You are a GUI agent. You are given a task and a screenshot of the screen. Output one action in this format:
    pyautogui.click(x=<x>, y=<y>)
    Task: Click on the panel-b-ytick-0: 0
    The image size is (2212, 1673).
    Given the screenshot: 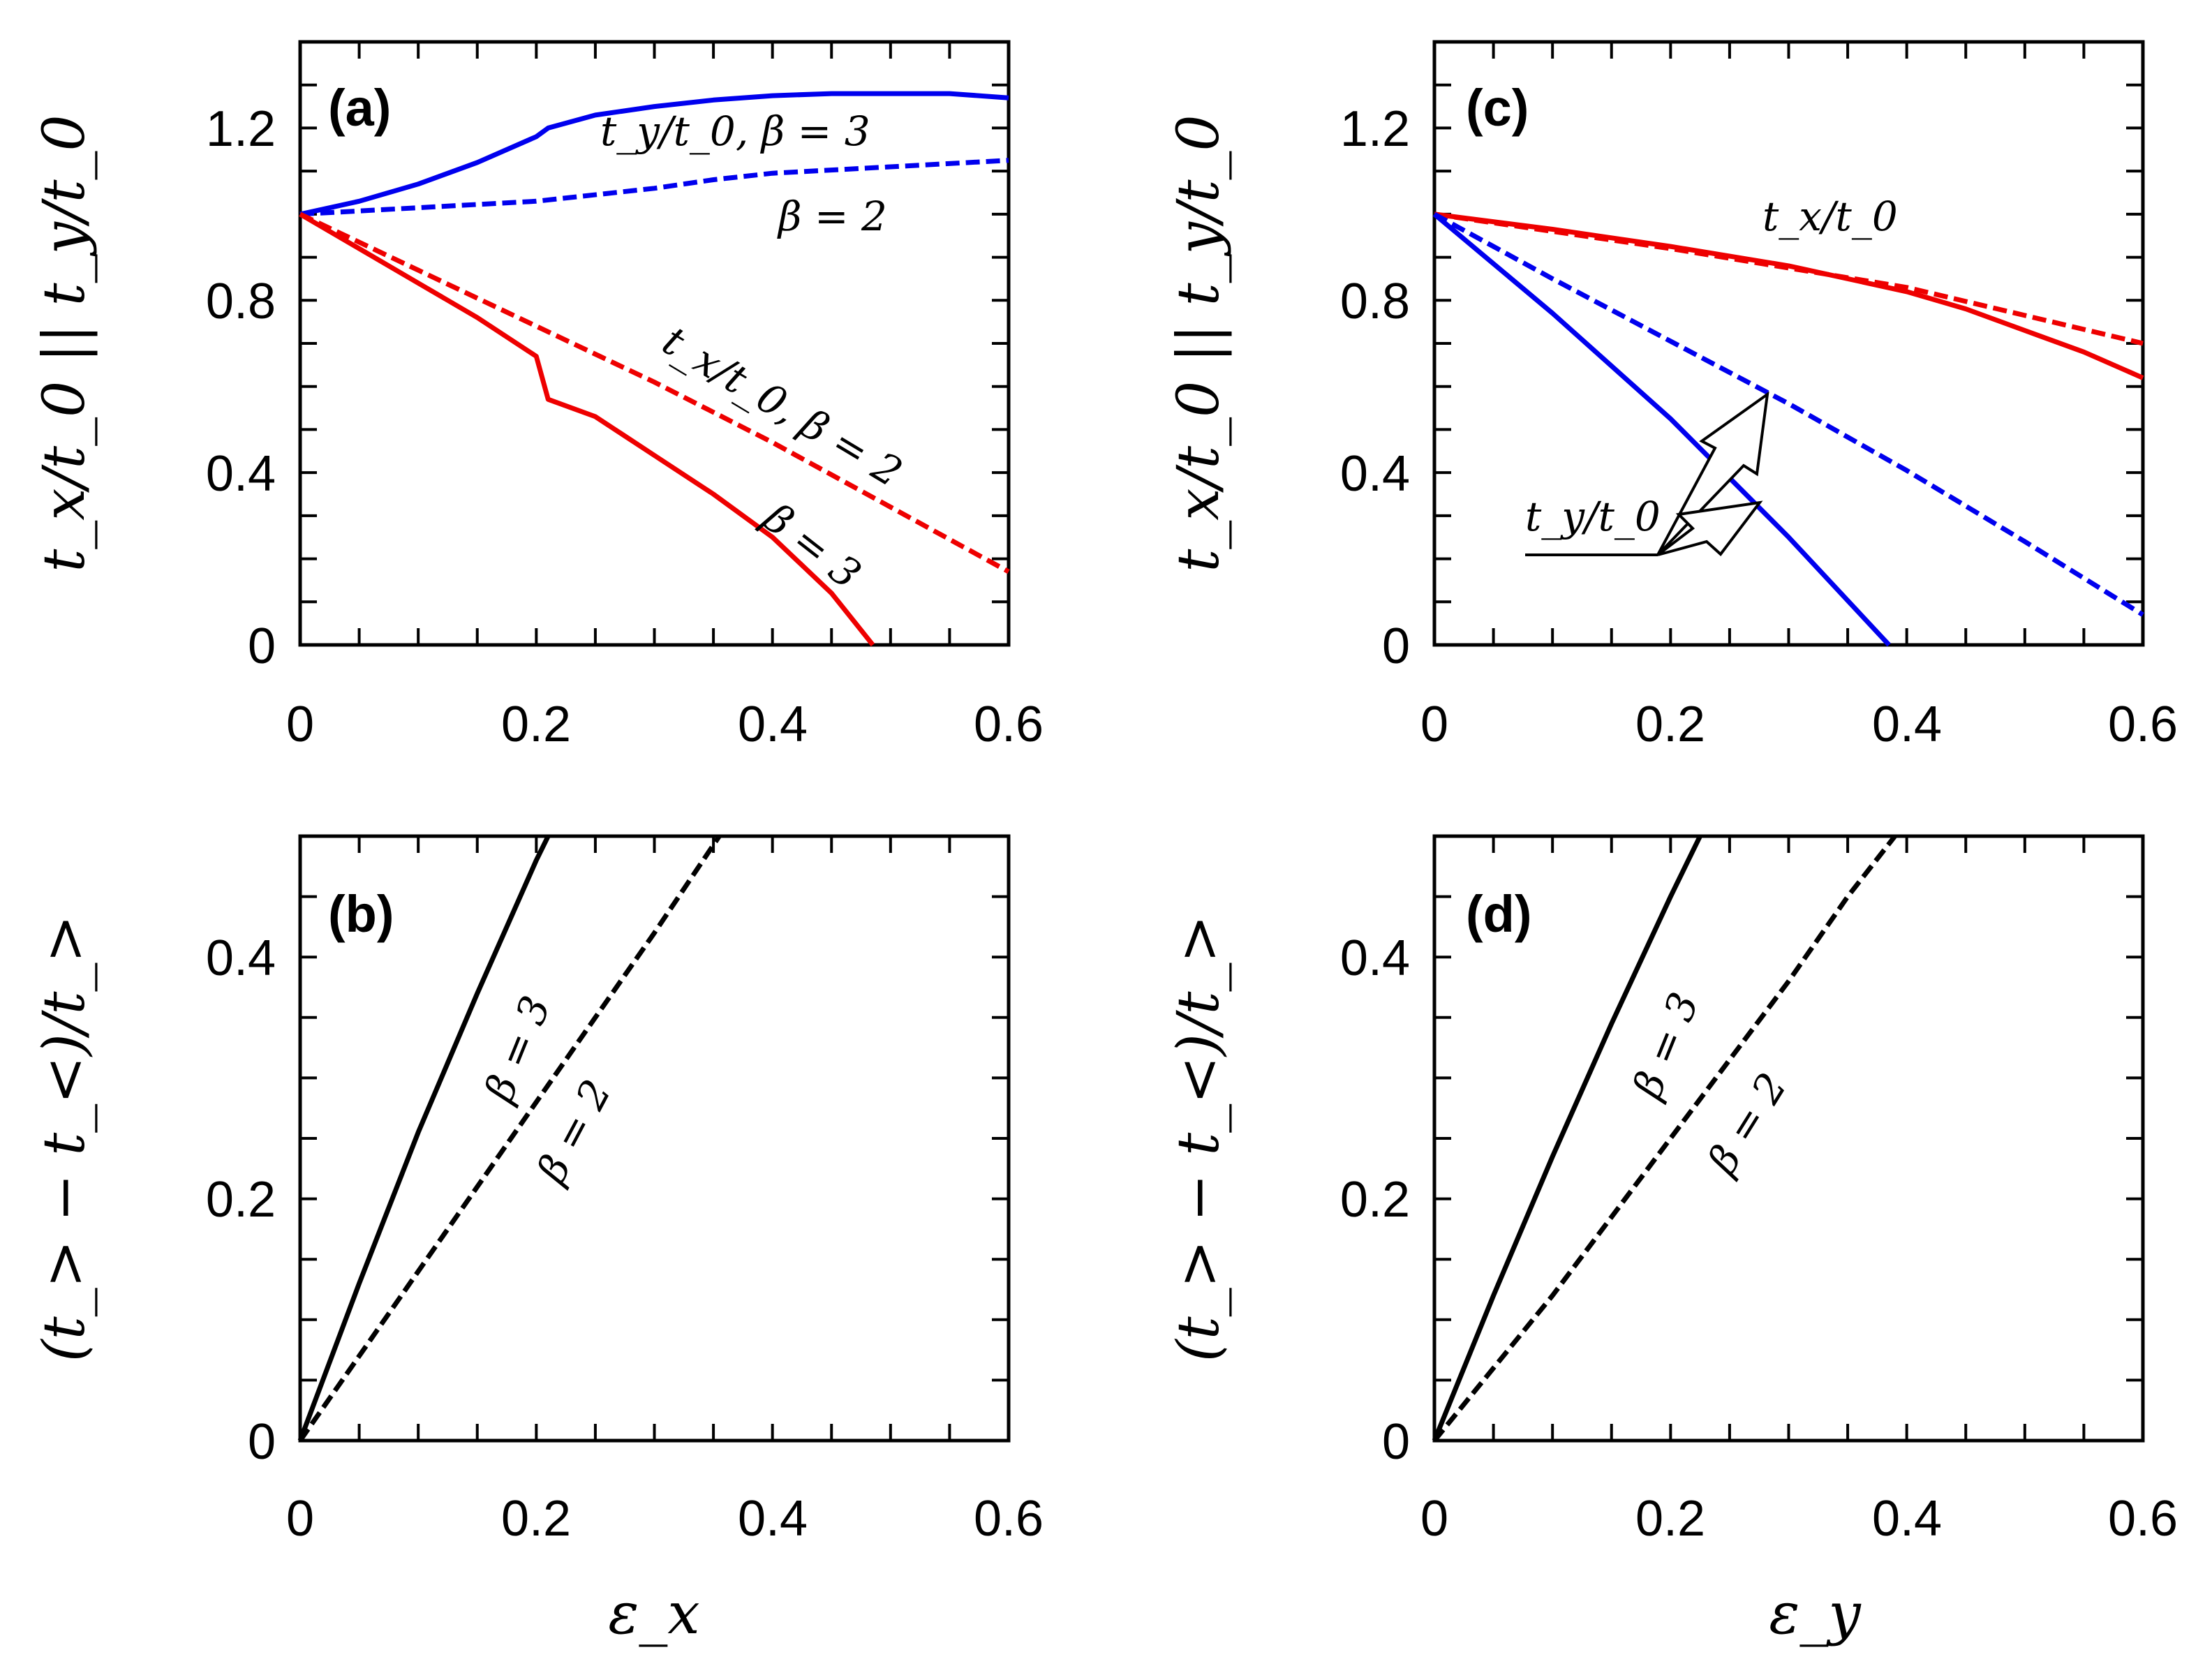 What is the action you would take?
    pyautogui.click(x=262, y=1442)
    